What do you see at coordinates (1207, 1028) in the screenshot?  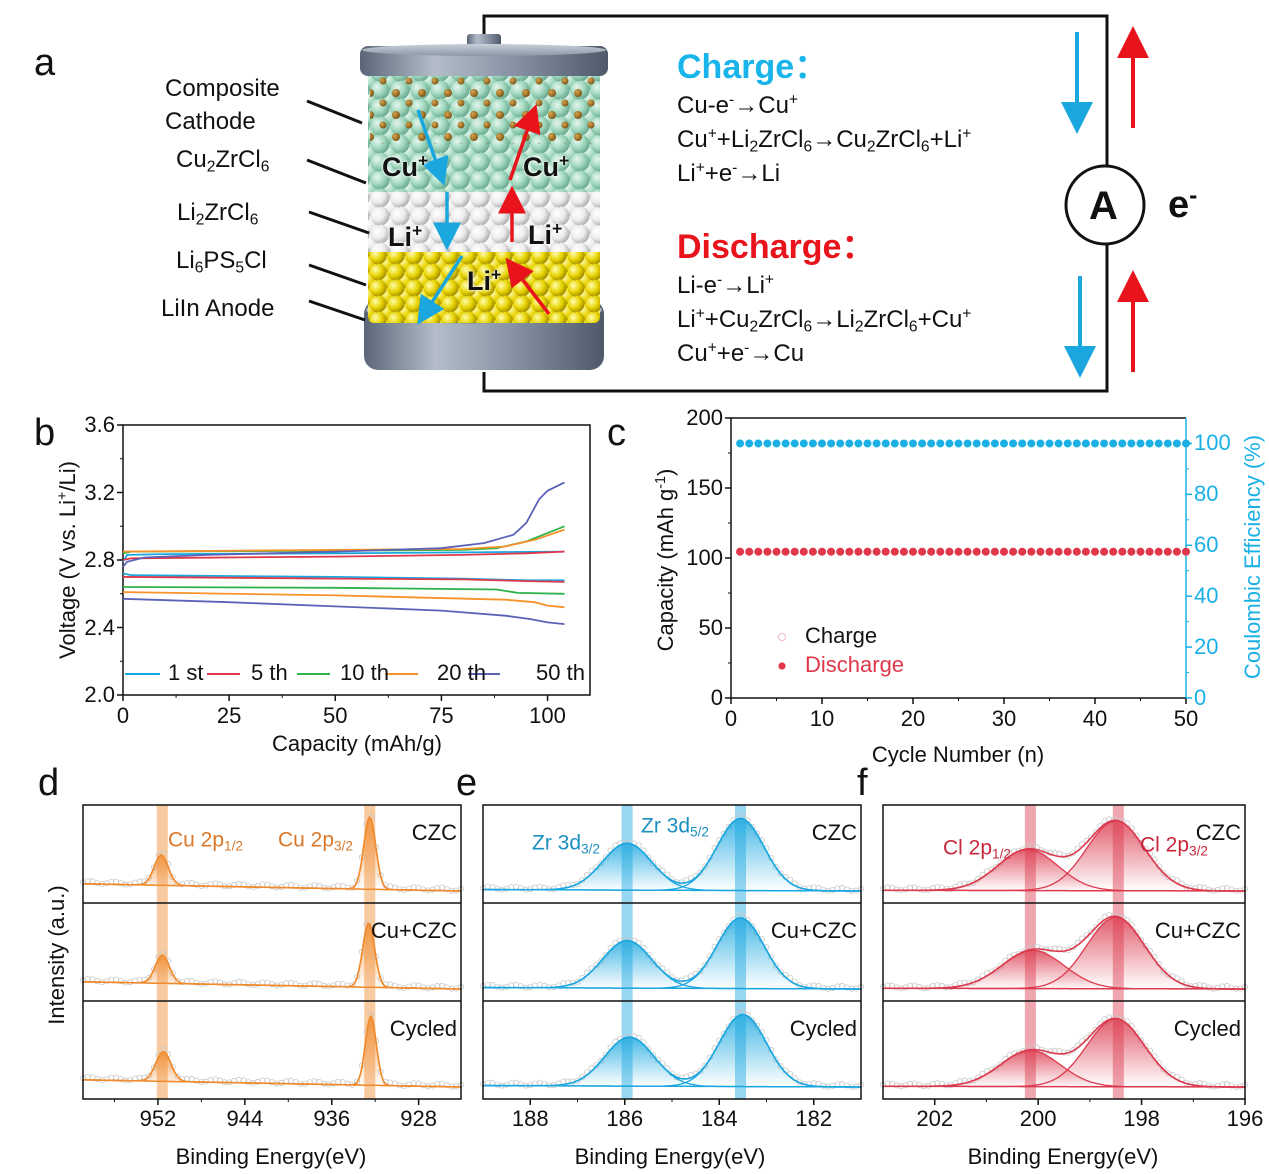 I see `f-sample-label: Cycled` at bounding box center [1207, 1028].